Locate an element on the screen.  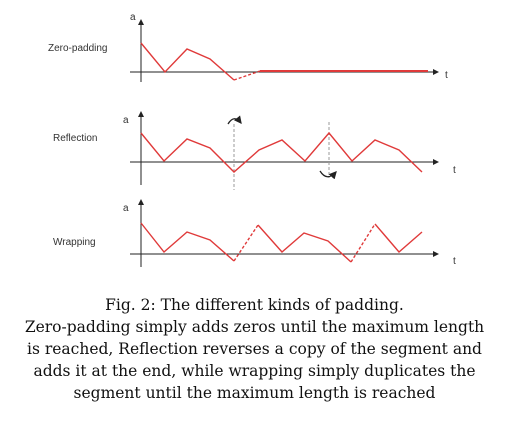
reflection-flip-icon-top is located at coordinates (234, 120).